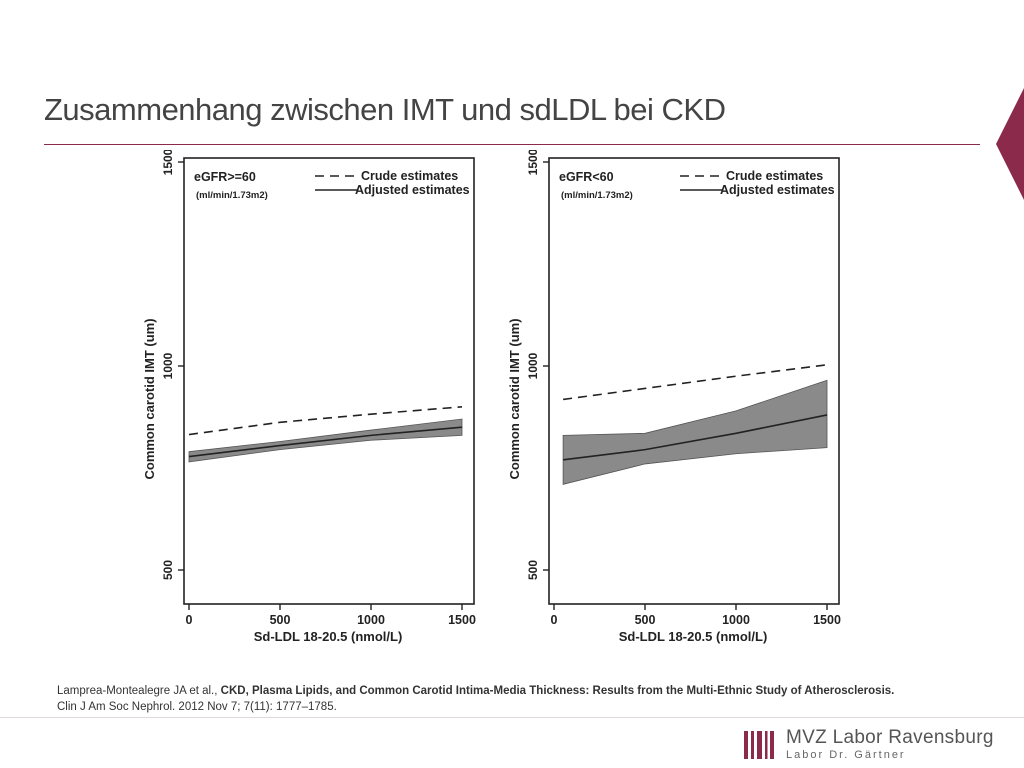 This screenshot has height=768, width=1024. What do you see at coordinates (890, 737) in the screenshot?
I see `logo-name: MVZ Labor Ravensburg` at bounding box center [890, 737].